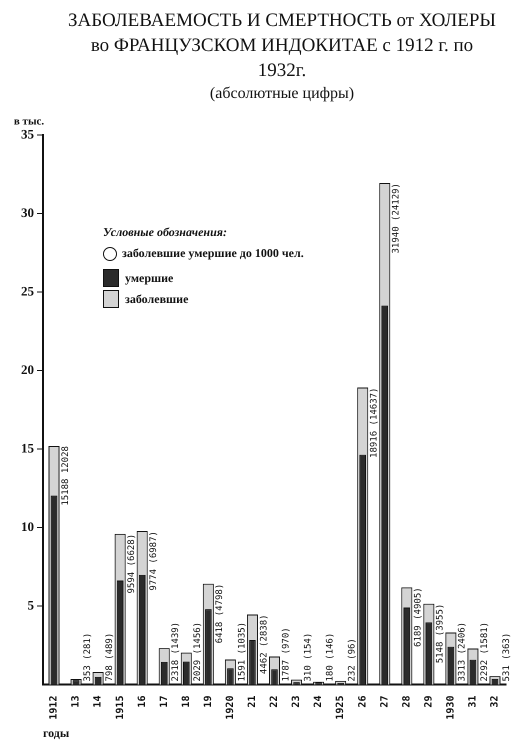 This screenshot has width=524, height=749. Describe the element at coordinates (308, 657) in the screenshot. I see `annotation: 310 (154)` at that location.